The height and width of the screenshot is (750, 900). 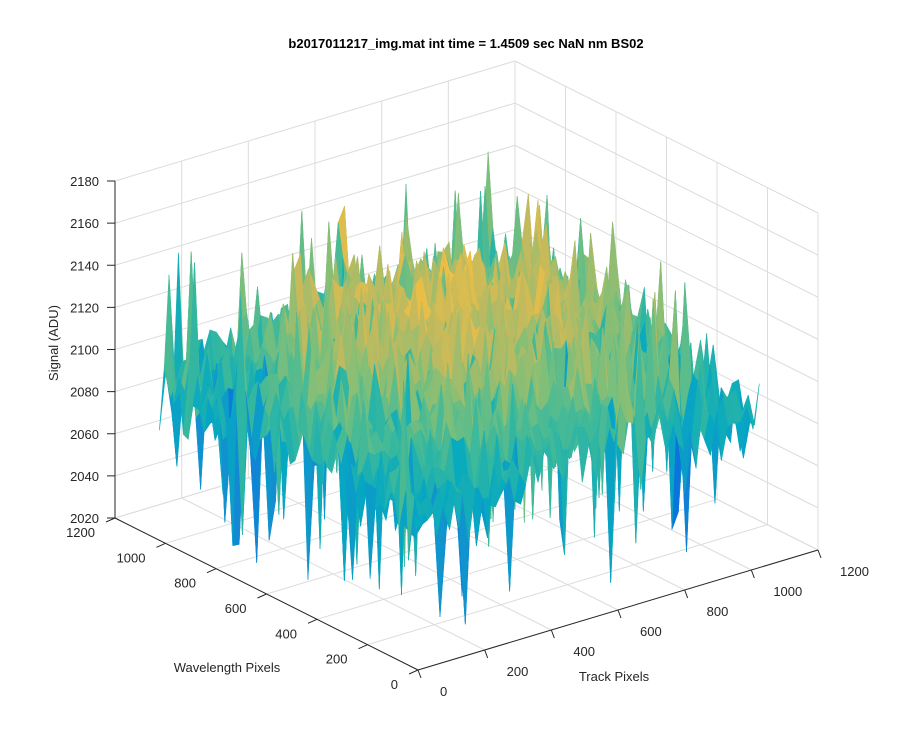 What do you see at coordinates (131, 557) in the screenshot?
I see `y-tick-label: 1000` at bounding box center [131, 557].